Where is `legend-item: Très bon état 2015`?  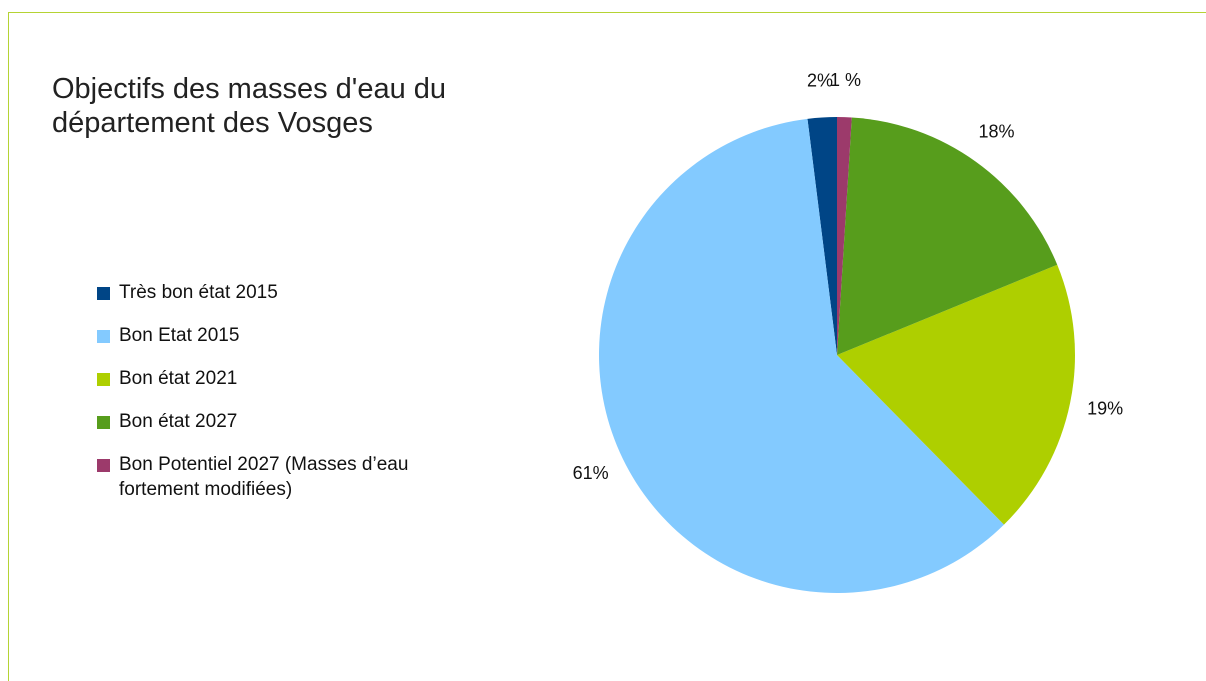 legend-item: Très bon état 2015 is located at coordinates (287, 292).